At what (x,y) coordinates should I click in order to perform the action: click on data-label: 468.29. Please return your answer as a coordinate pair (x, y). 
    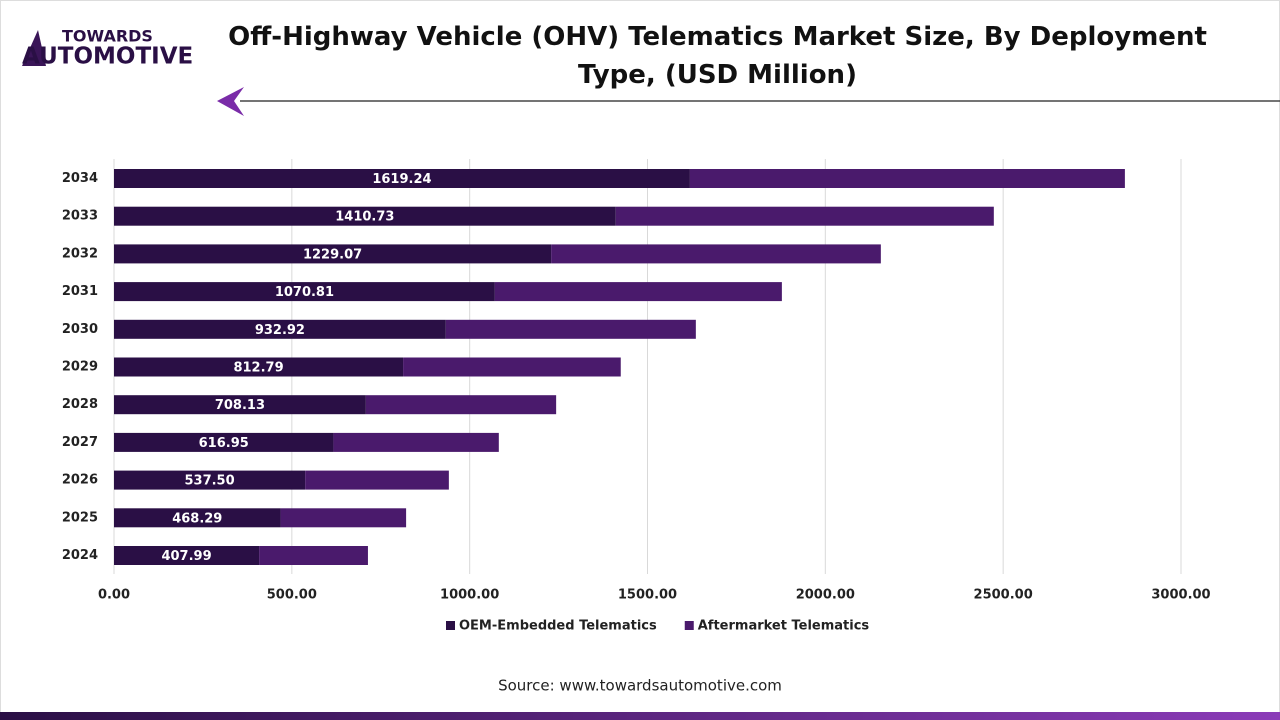
    Looking at the image, I should click on (197, 518).